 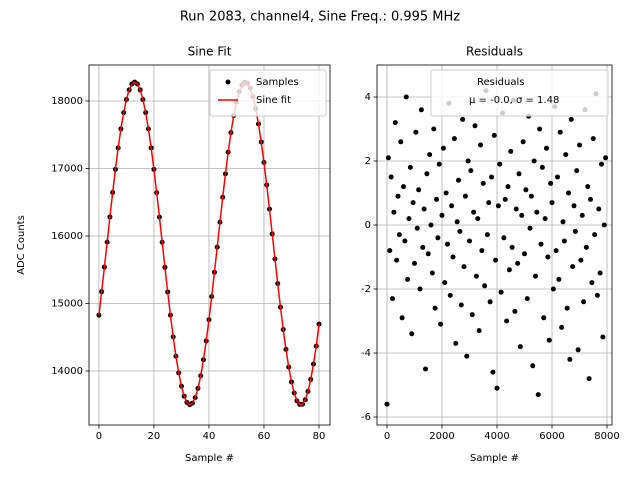 What do you see at coordinates (210, 52) in the screenshot?
I see `axes-title: Sine Fit` at bounding box center [210, 52].